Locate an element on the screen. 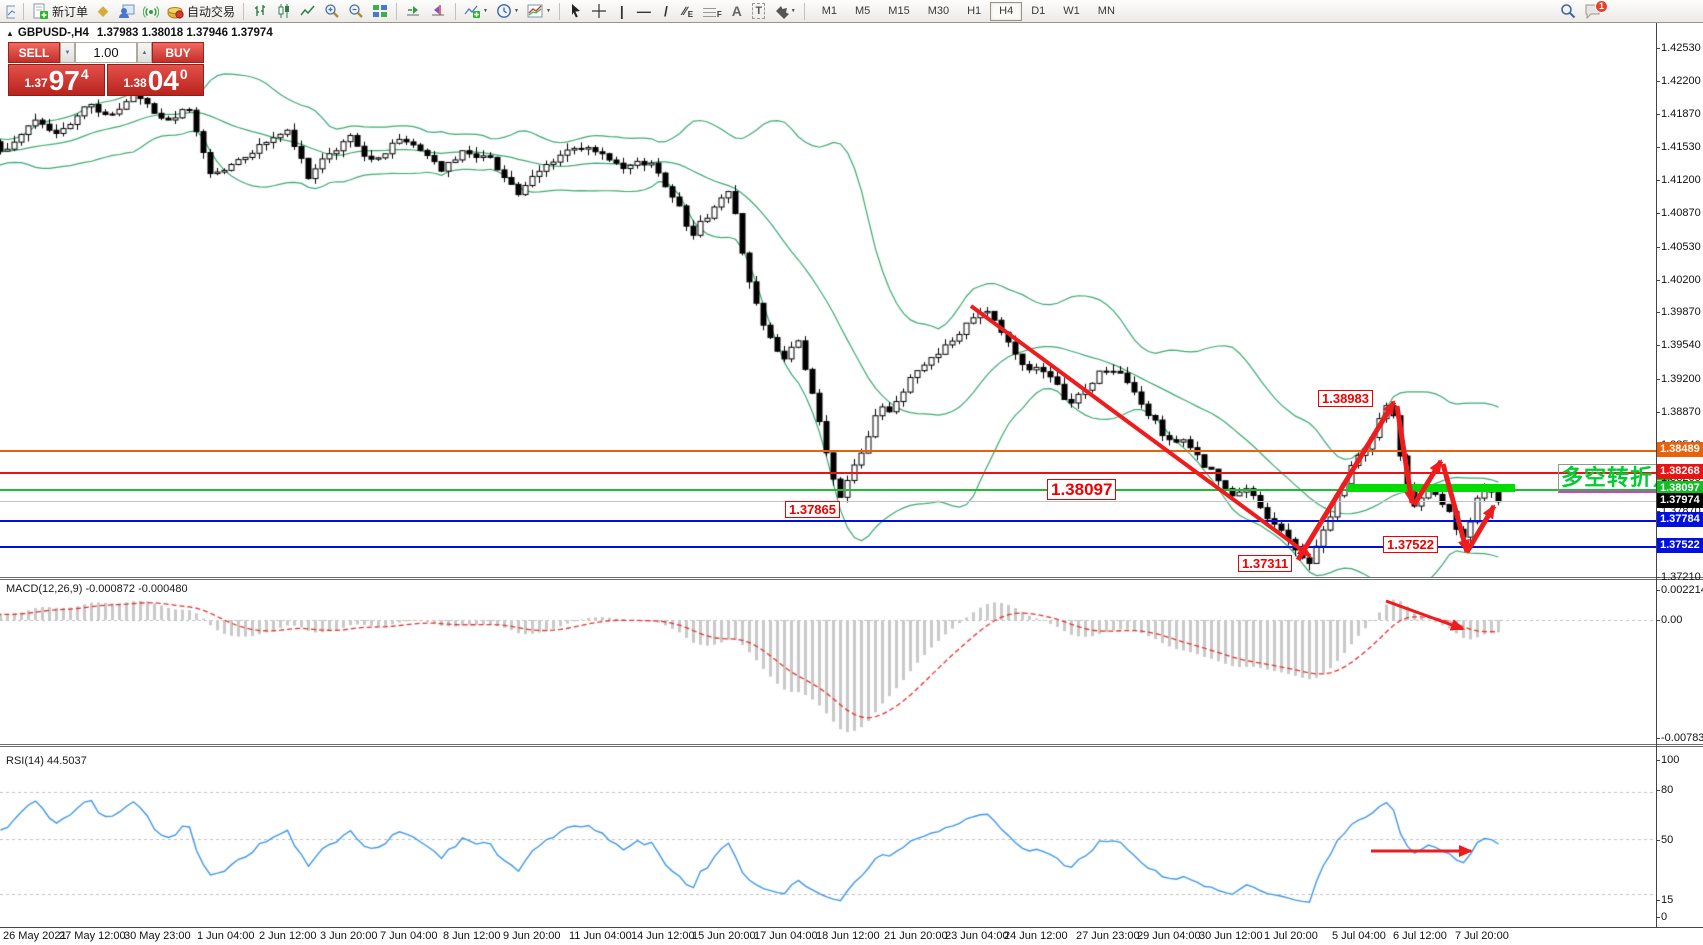  time-axis-label: 8 Jun 12:00 is located at coordinates (472, 936).